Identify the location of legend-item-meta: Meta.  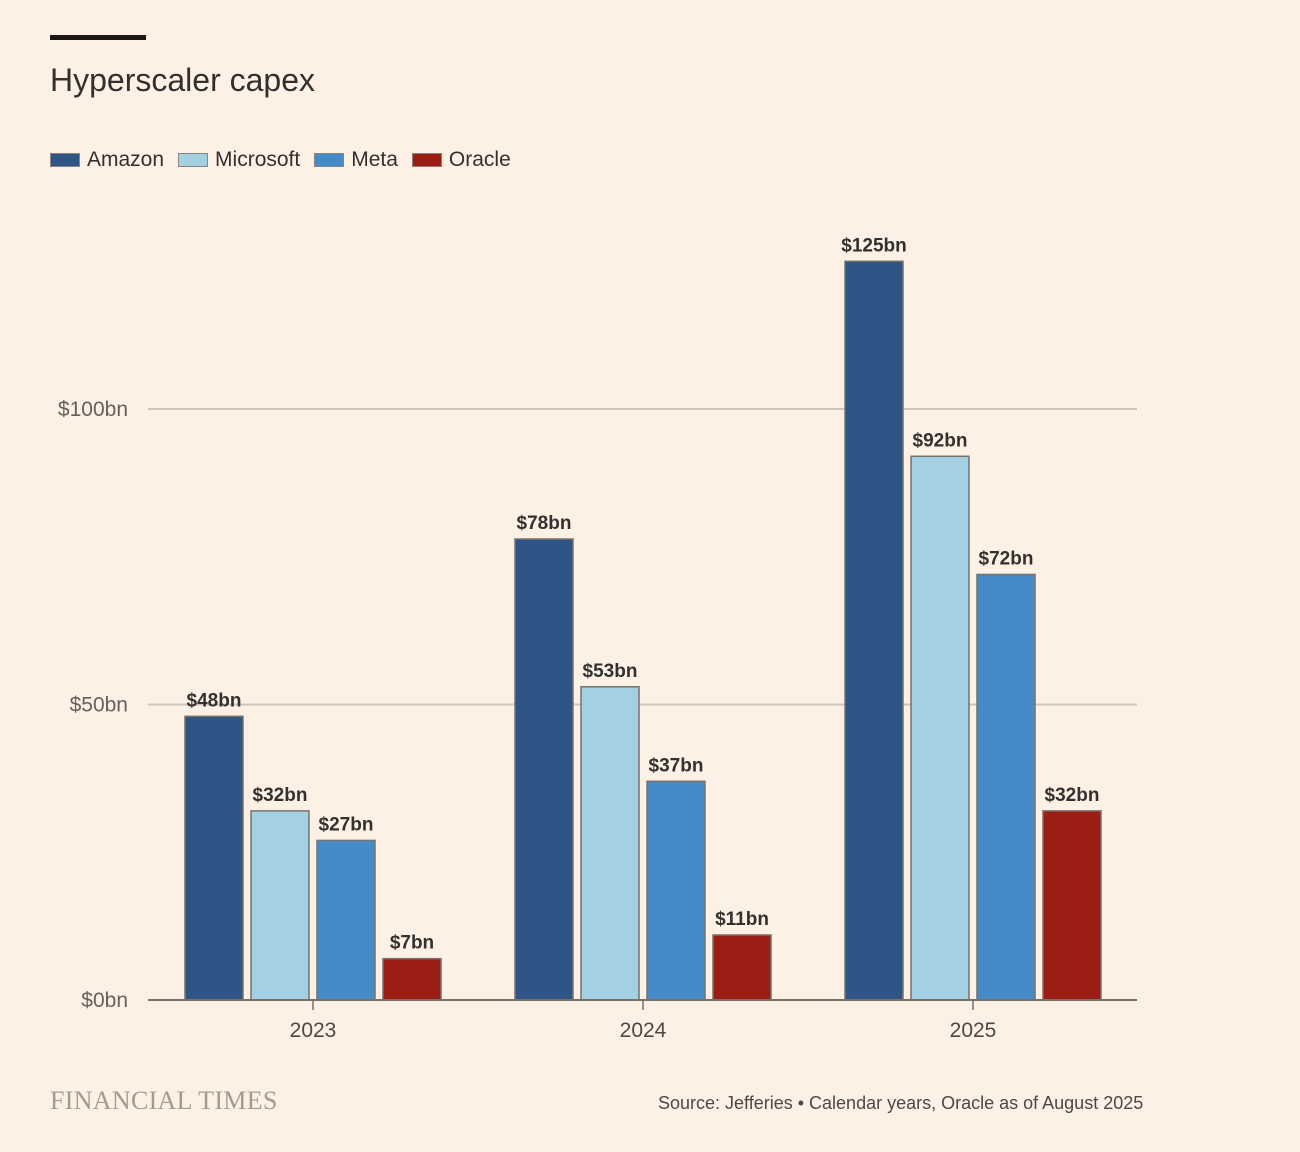
(356, 160).